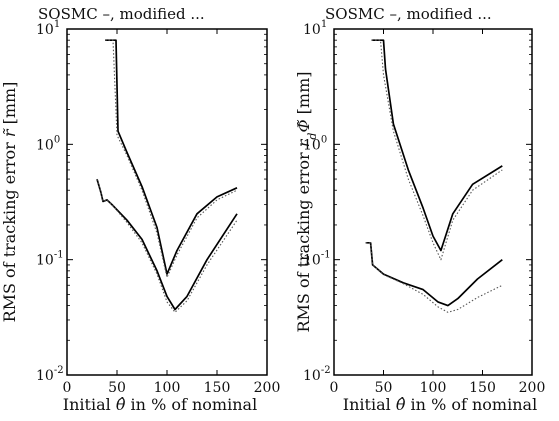  I want to click on chart-left-ylabel: RMS of tracking error r̃ [mm], so click(9, 202).